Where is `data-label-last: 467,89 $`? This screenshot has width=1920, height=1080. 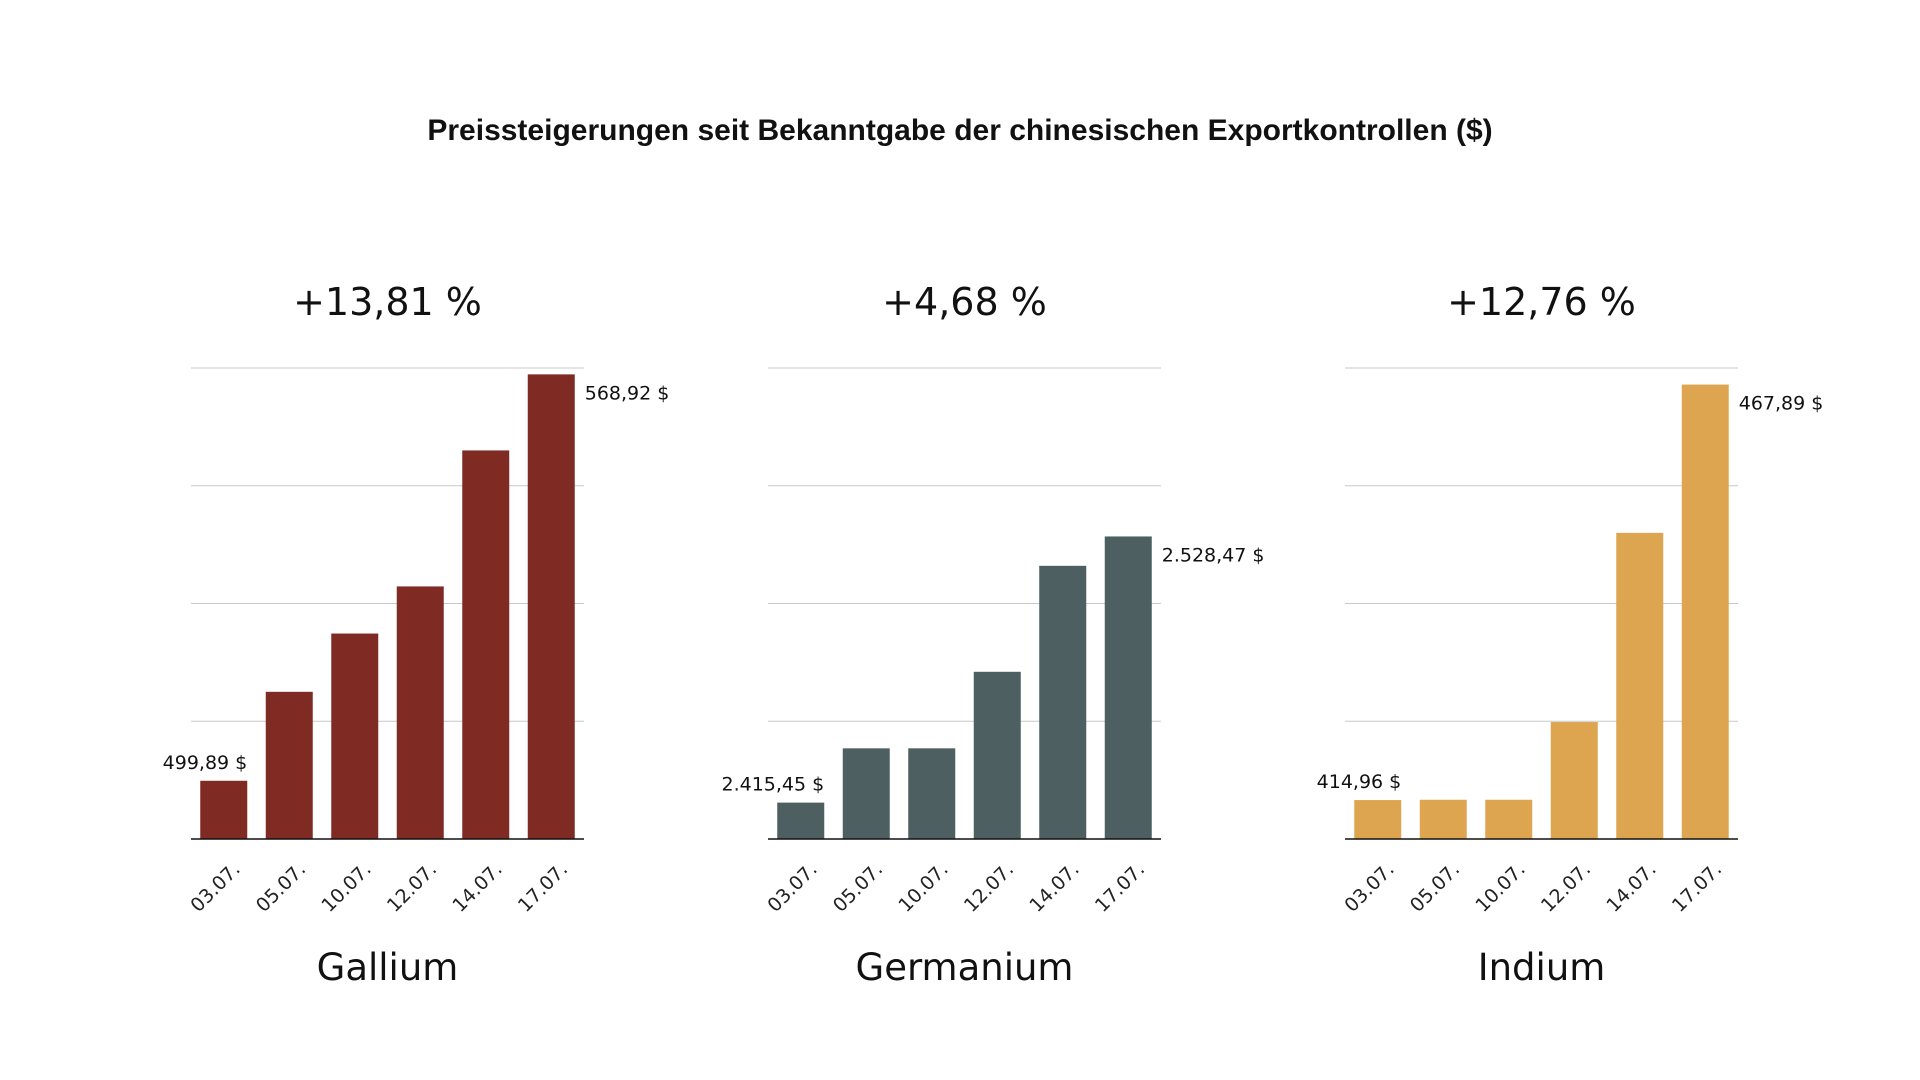 data-label-last: 467,89 $ is located at coordinates (1781, 404).